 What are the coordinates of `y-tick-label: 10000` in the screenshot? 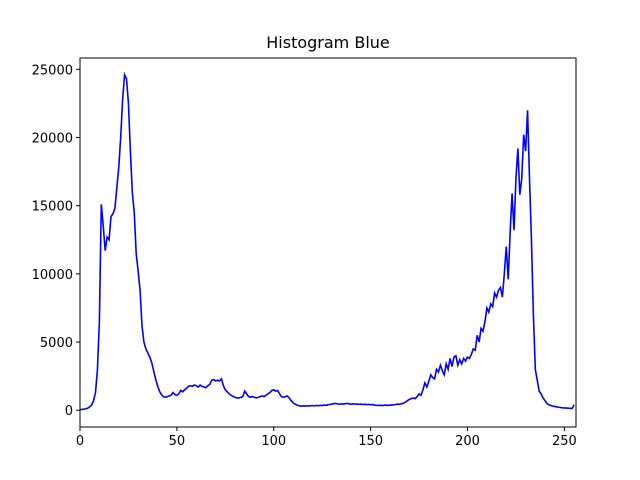 It's located at (52, 275).